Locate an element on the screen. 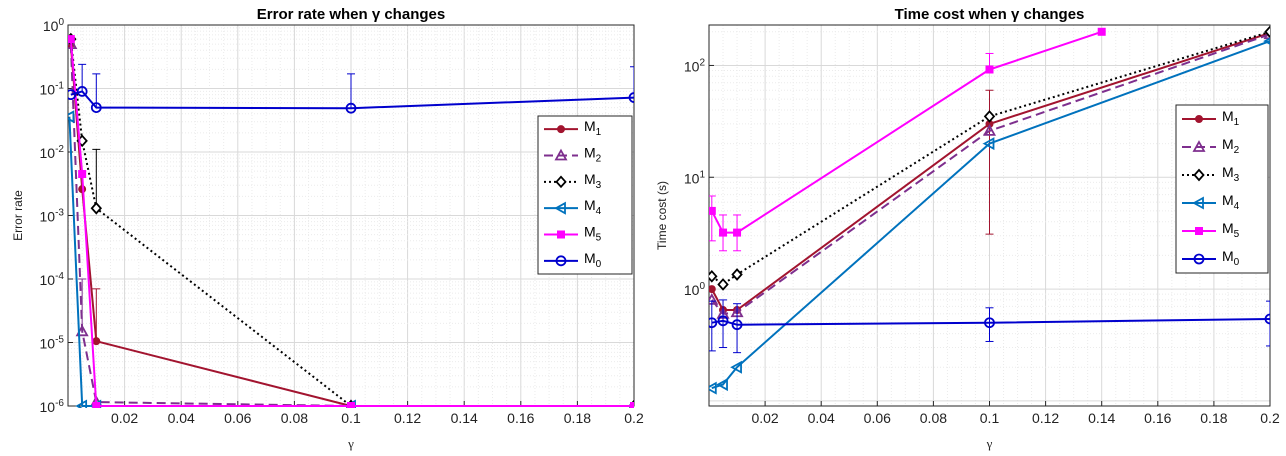 This screenshot has width=1286, height=456. y-tick-label: 10⁻¹ is located at coordinates (52, 89).